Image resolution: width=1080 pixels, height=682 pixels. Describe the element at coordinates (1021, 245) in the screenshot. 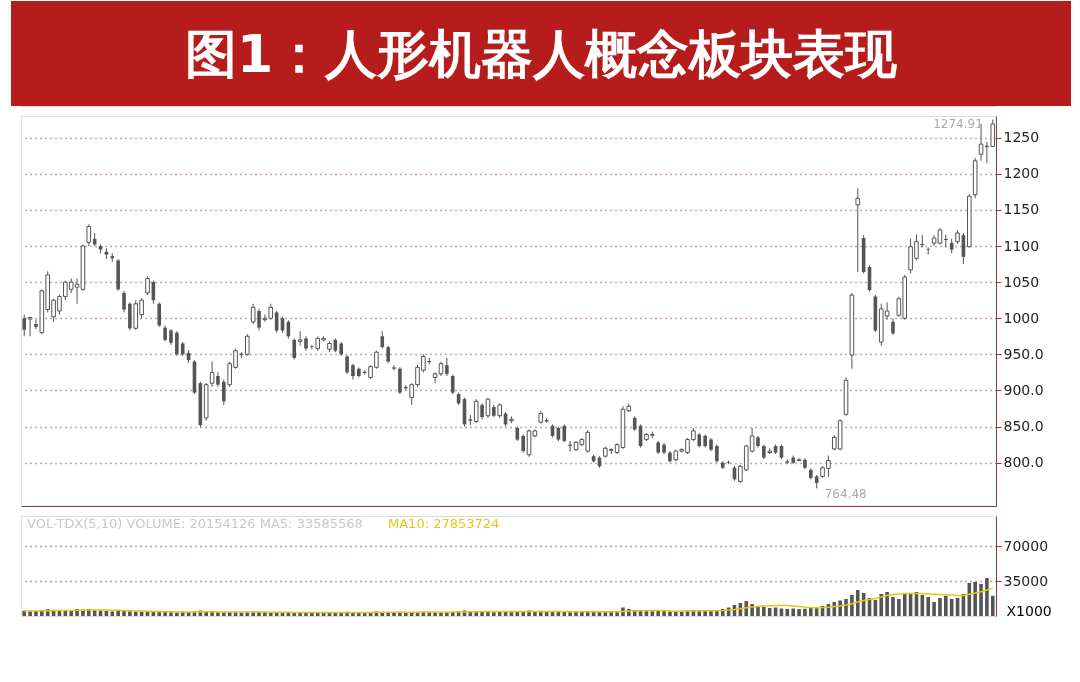

I see `y-tick-label: 1100` at that location.